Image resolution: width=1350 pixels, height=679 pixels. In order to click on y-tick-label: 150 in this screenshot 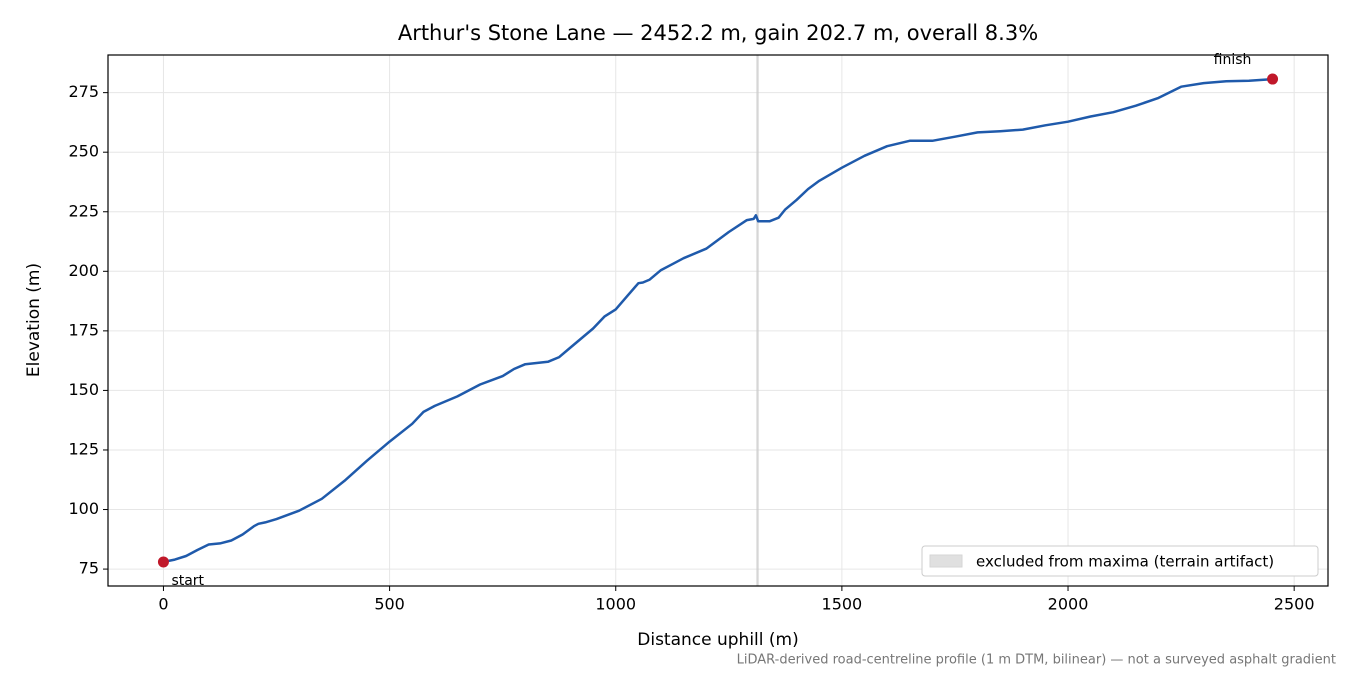, I will do `click(83, 389)`.